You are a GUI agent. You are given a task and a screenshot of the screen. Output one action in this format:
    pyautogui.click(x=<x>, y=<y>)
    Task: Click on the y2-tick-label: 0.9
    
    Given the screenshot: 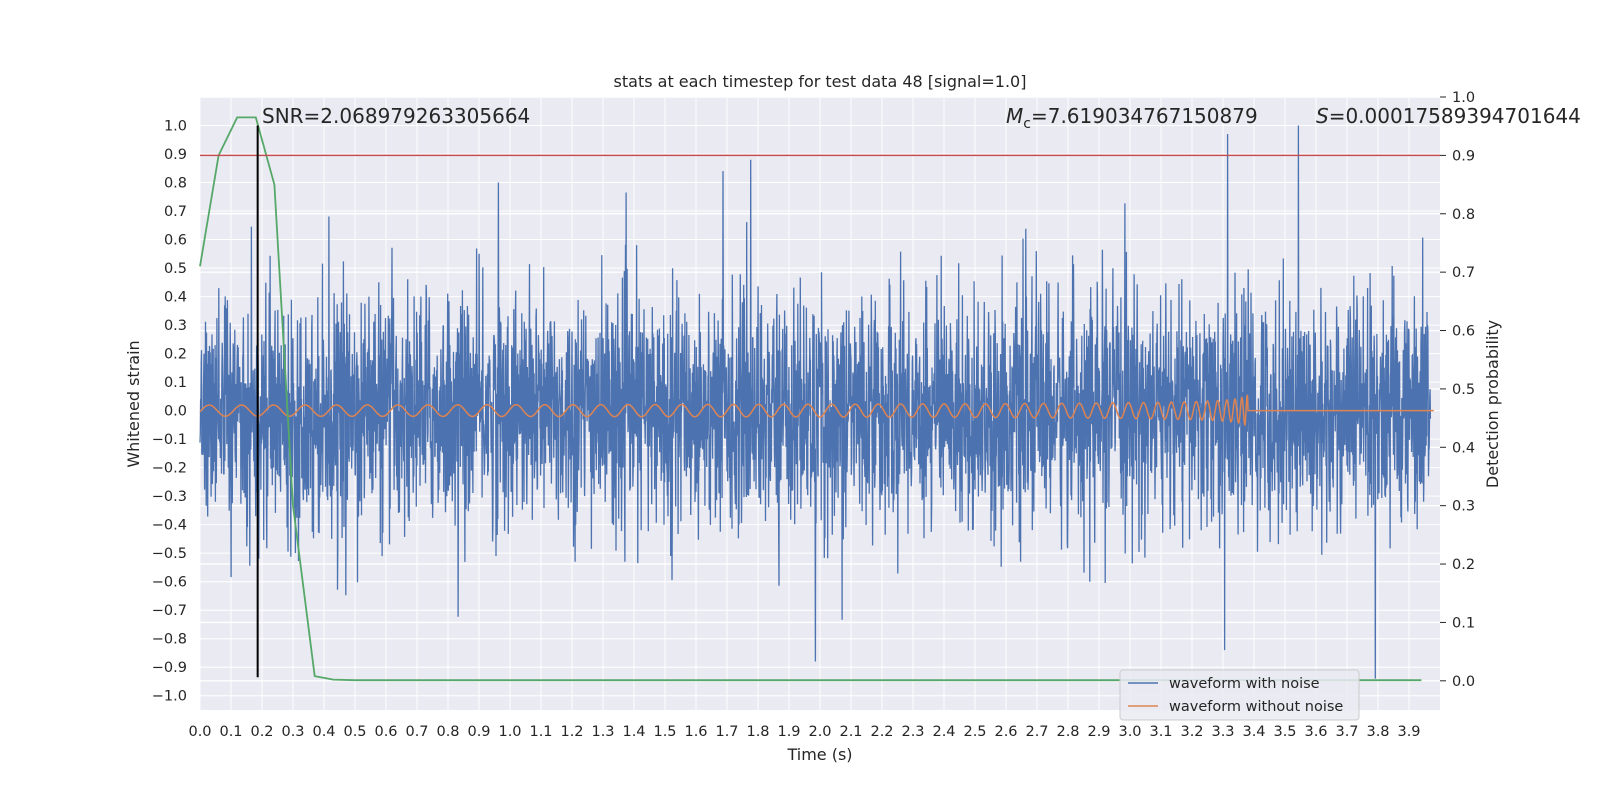 What is the action you would take?
    pyautogui.click(x=1463, y=156)
    